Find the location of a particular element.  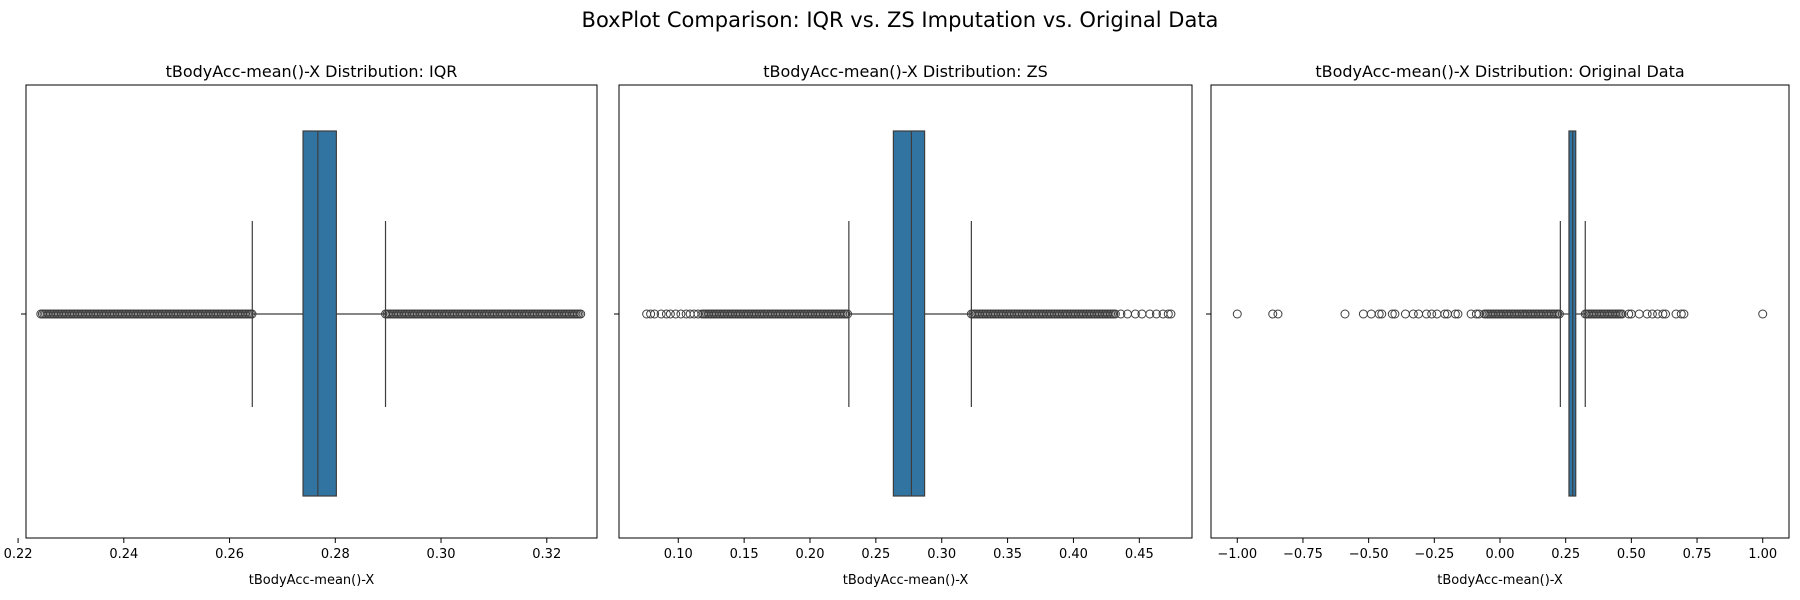

x-tick-label: 0.35 is located at coordinates (1007, 554).